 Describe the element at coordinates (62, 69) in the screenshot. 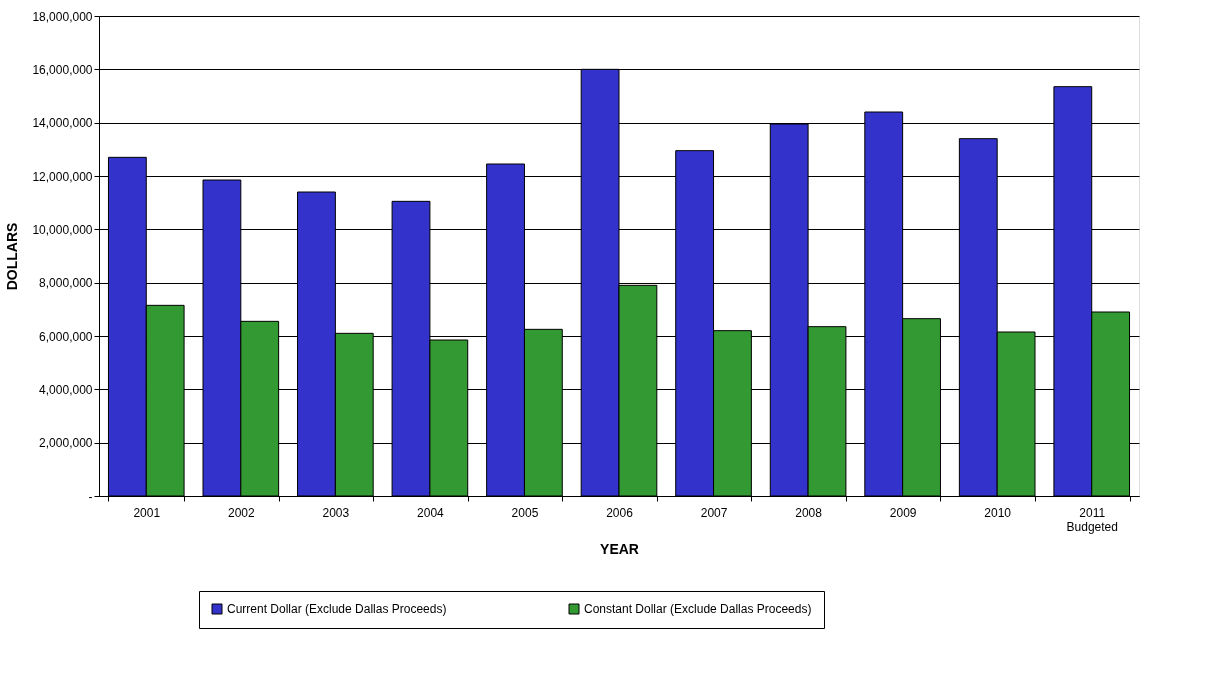

I see `y-tick-label: 16,000,000` at that location.